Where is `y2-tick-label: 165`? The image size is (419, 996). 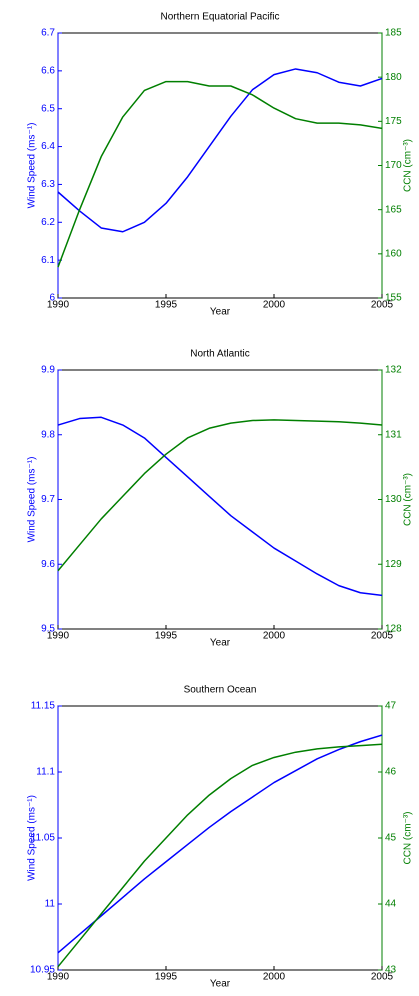 y2-tick-label: 165 is located at coordinates (393, 209).